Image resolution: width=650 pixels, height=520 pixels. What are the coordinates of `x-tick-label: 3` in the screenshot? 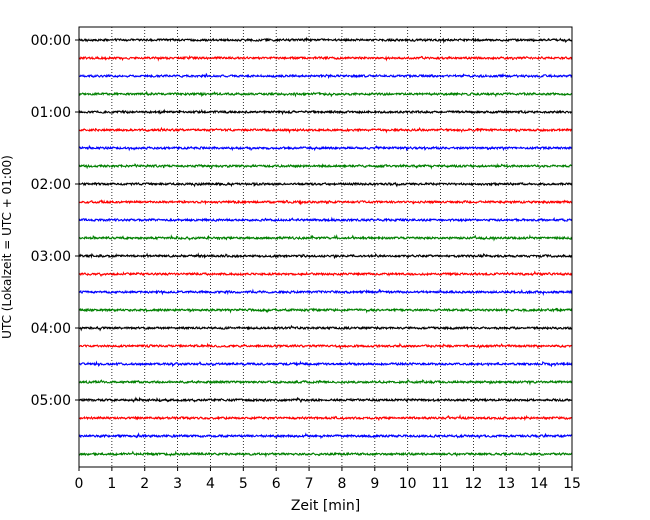 It's located at (177, 484).